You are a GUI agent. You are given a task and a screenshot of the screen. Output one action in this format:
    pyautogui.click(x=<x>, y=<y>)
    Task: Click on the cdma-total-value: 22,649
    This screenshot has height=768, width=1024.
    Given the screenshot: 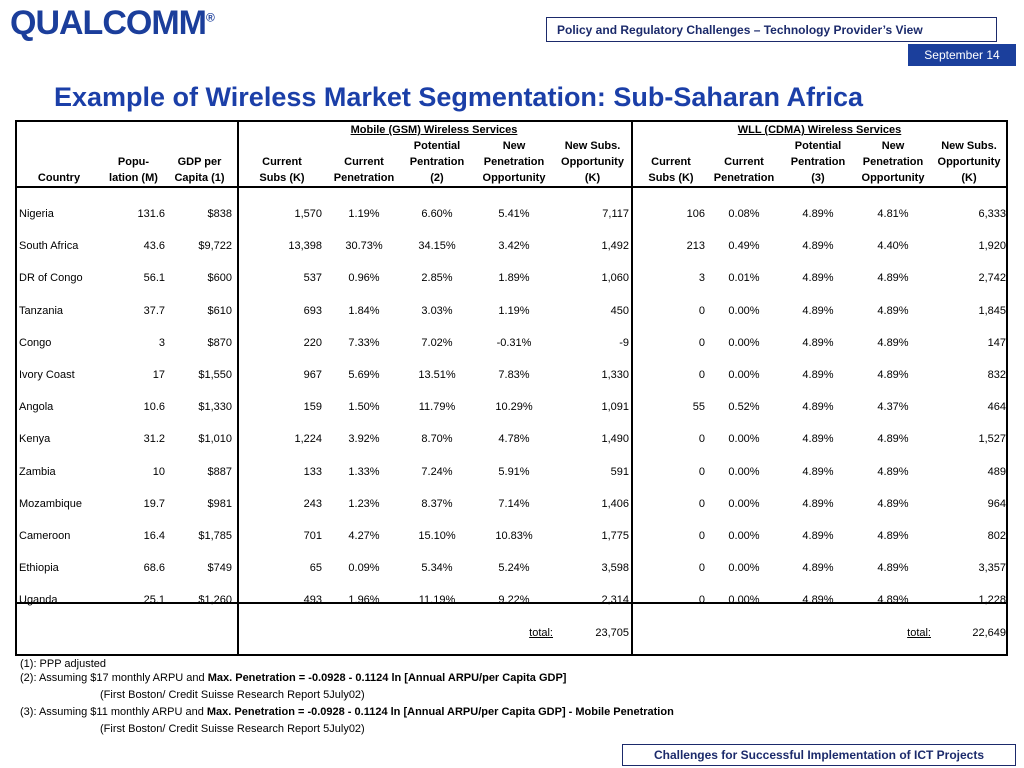 What is the action you would take?
    pyautogui.click(x=989, y=633)
    